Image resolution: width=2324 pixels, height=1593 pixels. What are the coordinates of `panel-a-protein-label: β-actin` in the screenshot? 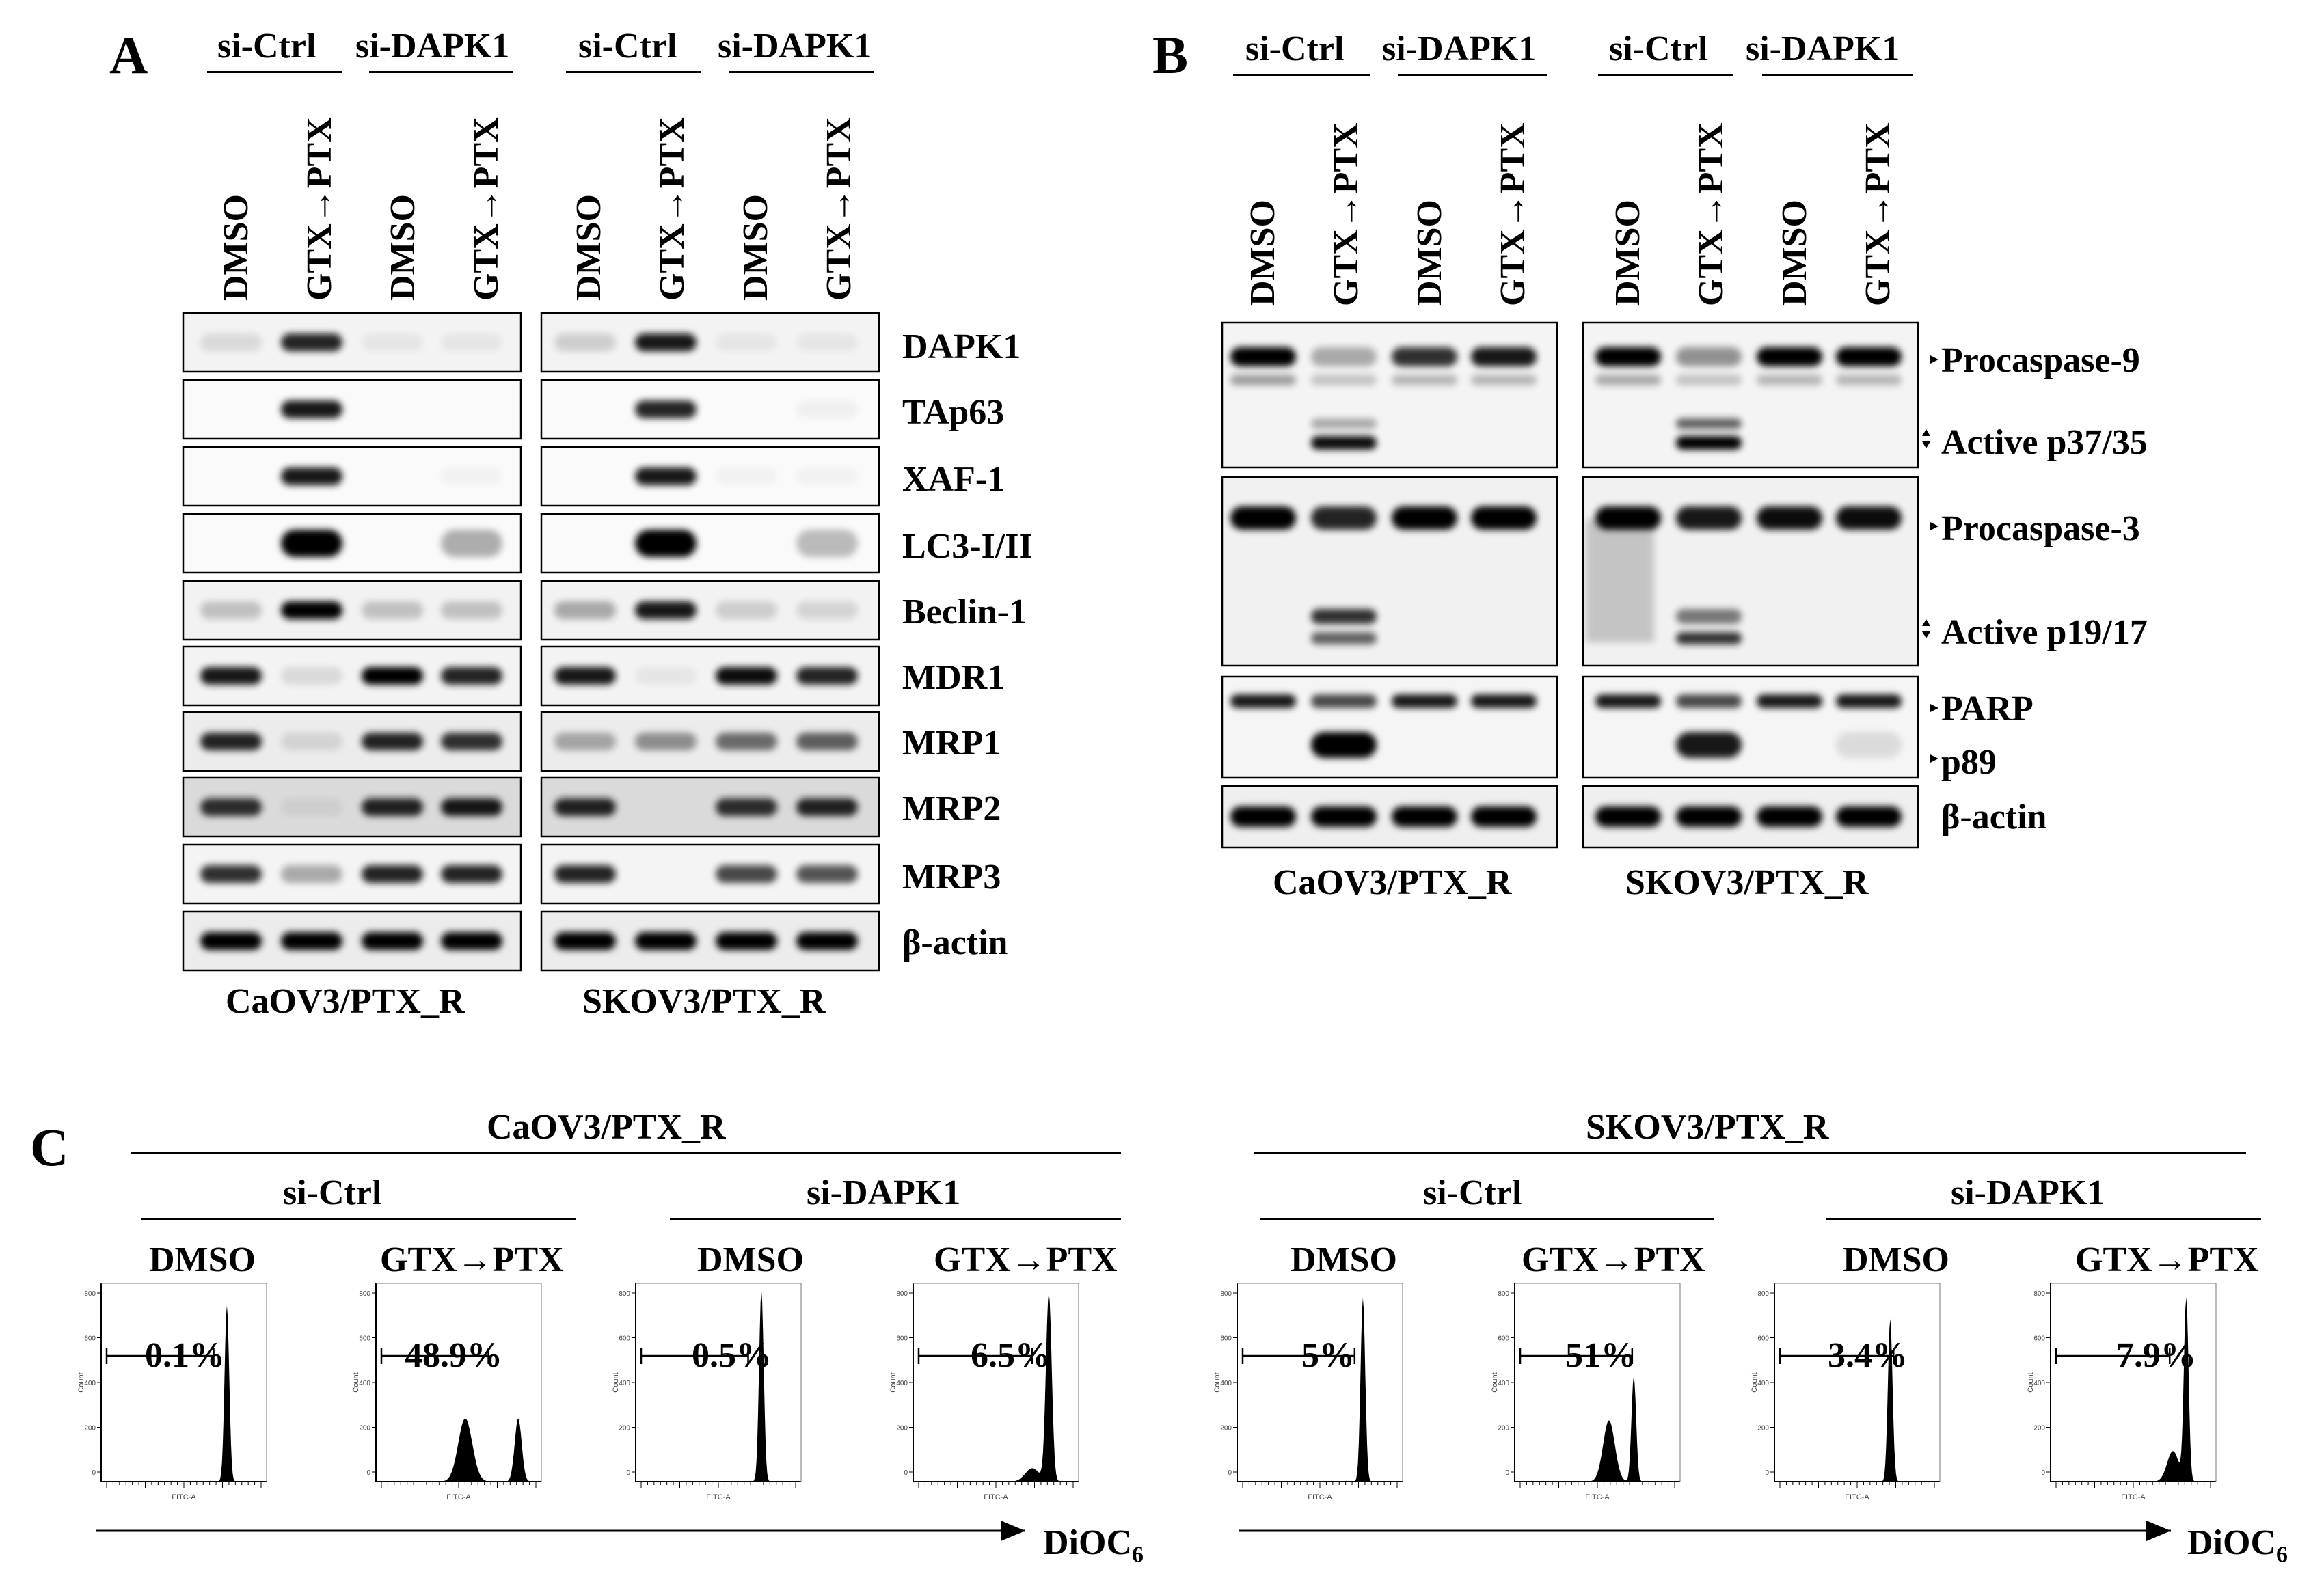 It's located at (955, 942).